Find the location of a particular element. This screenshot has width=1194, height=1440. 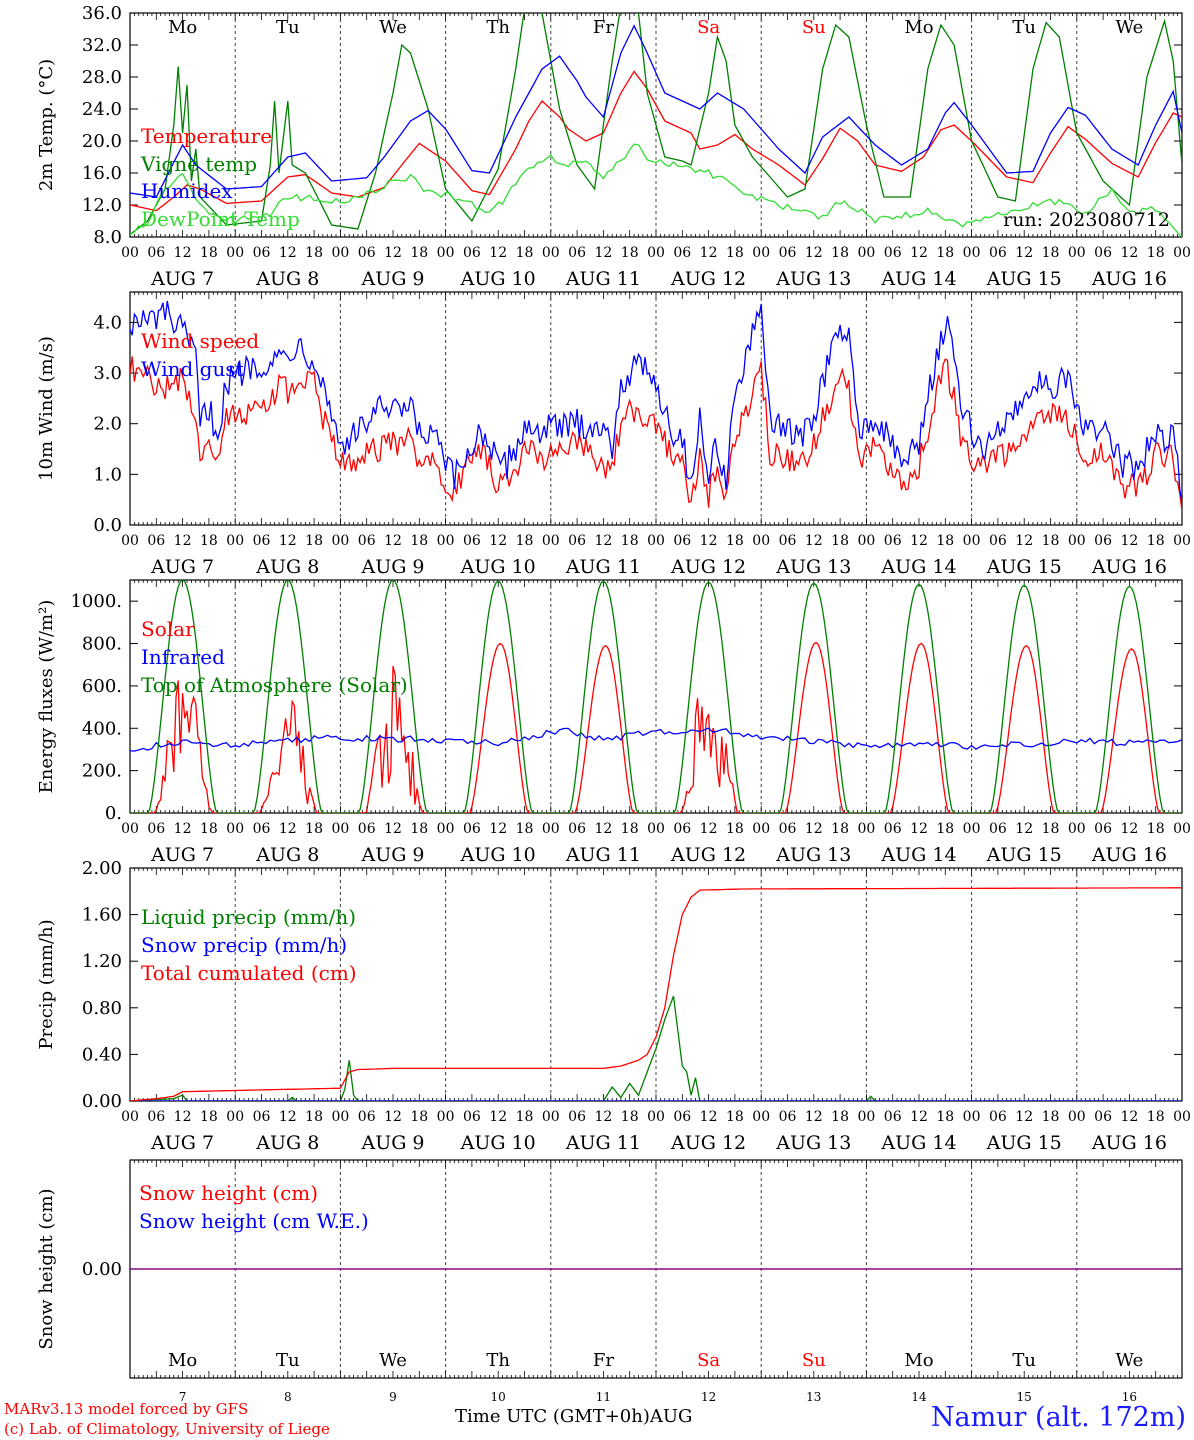

x-date-label: 10 is located at coordinates (498, 1397).